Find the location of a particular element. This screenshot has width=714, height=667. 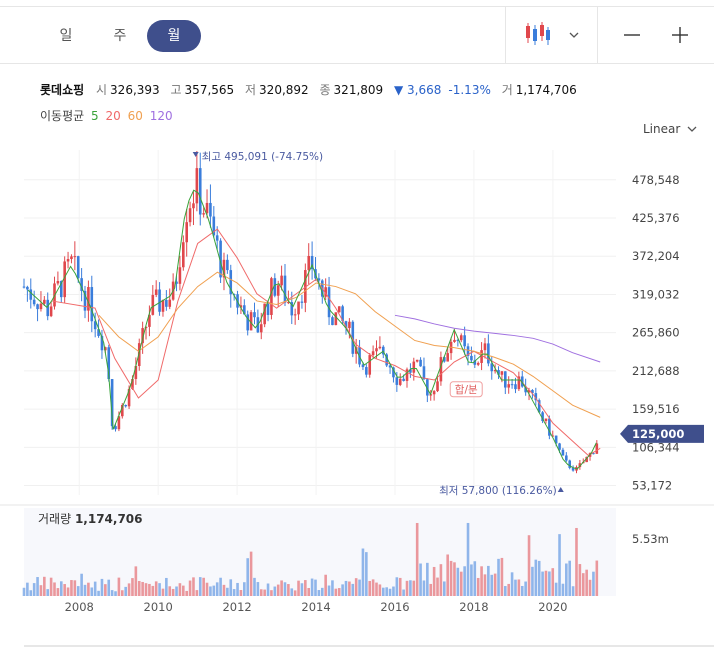

ma60-label: 60 is located at coordinates (135, 116).